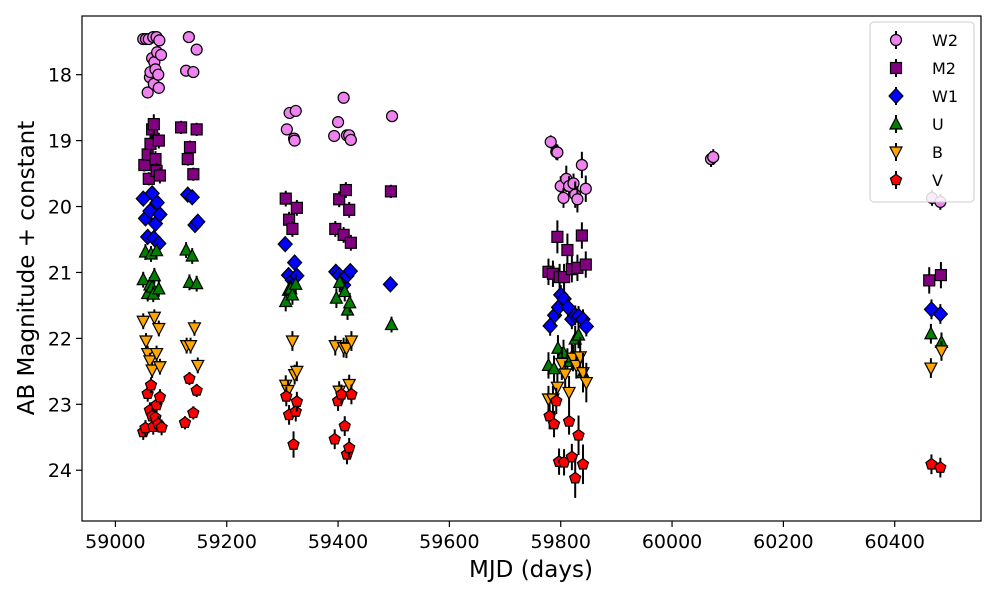 The width and height of the screenshot is (996, 598). I want to click on legend-entry-m2: M2, so click(922, 68).